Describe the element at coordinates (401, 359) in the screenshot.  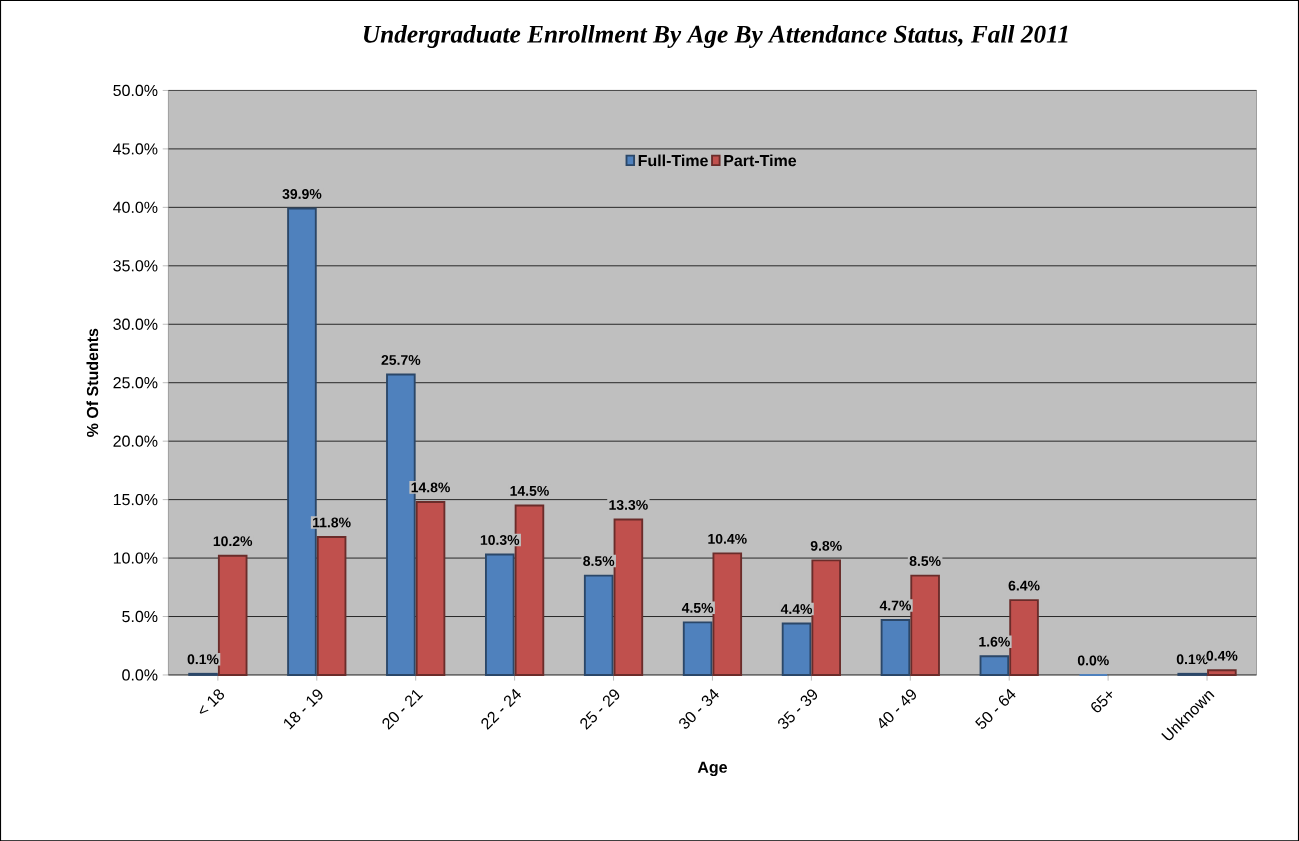
I see `data-label: 25.7%` at that location.